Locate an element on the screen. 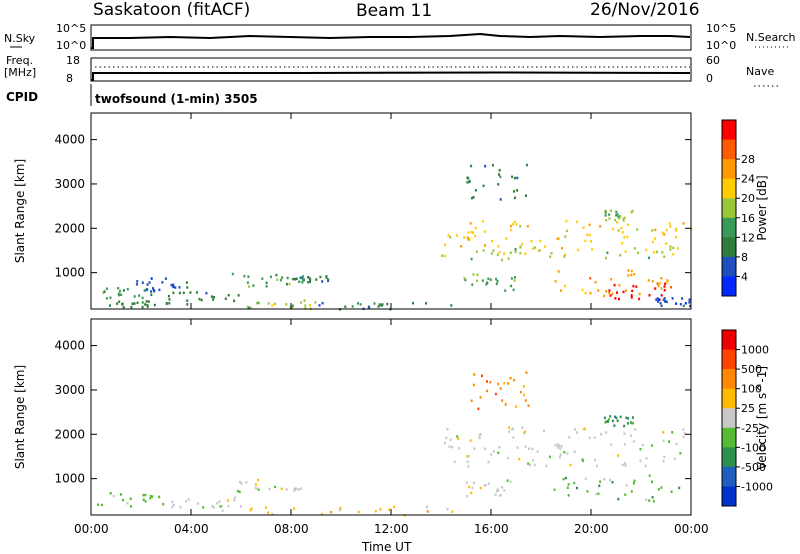  cpid-label: CPID is located at coordinates (22, 97).